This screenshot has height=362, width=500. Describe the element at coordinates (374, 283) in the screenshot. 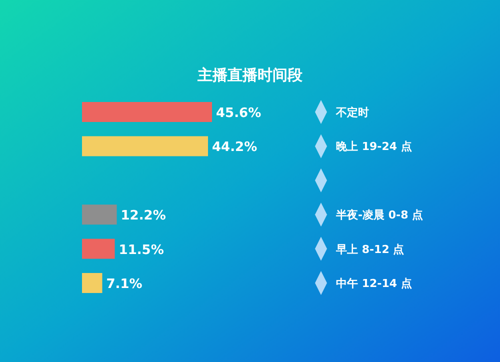

I see `y-tick-label: 中午 12-14 点` at that location.